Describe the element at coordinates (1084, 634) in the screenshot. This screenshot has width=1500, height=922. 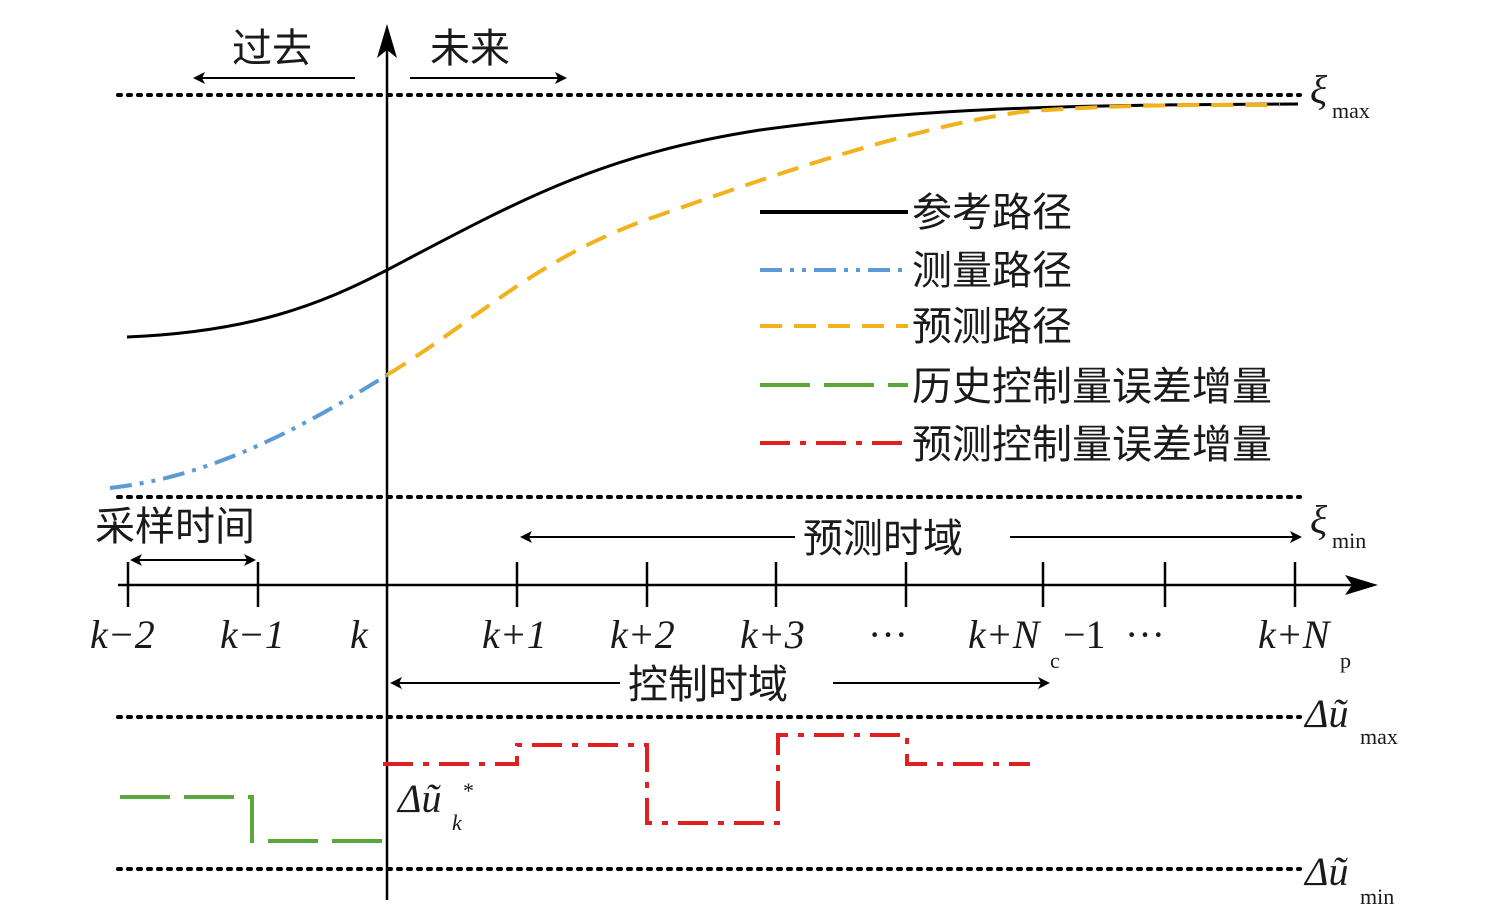
I see `tick-label-k-nc-1-tail: −1` at that location.